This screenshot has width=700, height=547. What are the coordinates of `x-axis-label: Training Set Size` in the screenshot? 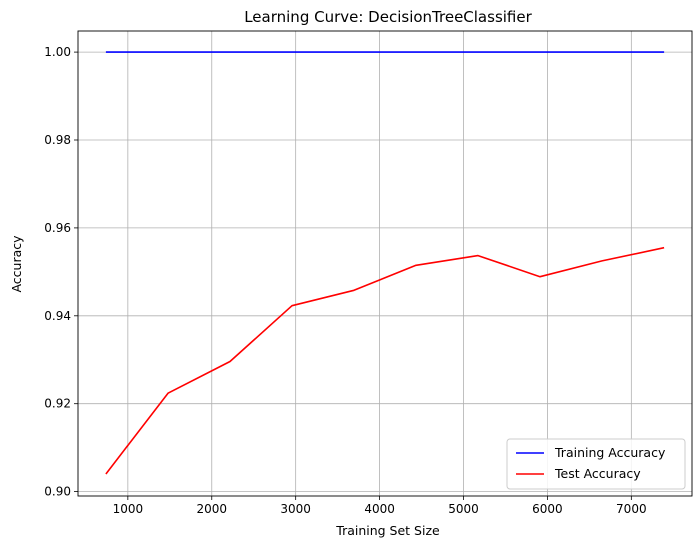 It's located at (387, 530).